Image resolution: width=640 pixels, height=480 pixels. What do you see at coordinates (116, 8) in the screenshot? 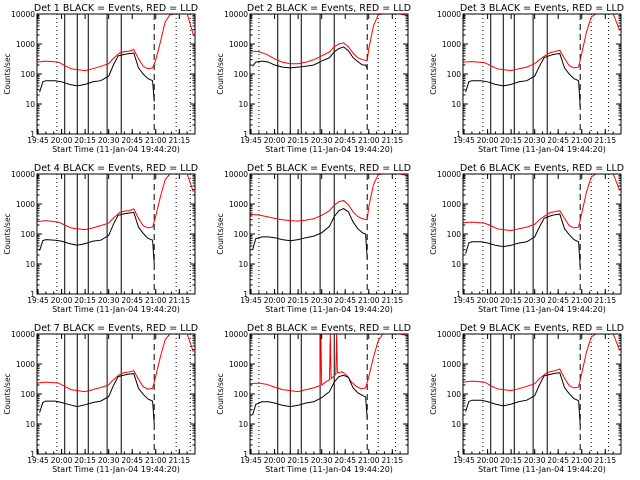
I see `panel-title: Det 1 BLACK = Events, RED = LLD` at bounding box center [116, 8].